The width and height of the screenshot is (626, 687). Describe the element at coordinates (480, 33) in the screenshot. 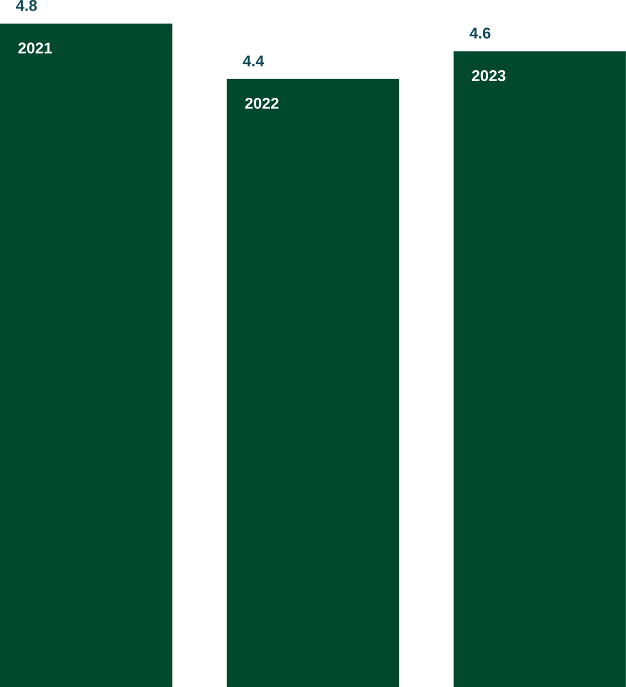

I see `data-label: 4.6` at that location.